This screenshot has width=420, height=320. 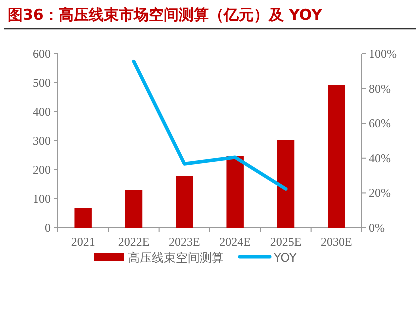 I want to click on y-tick-label: 500, so click(x=42, y=83).